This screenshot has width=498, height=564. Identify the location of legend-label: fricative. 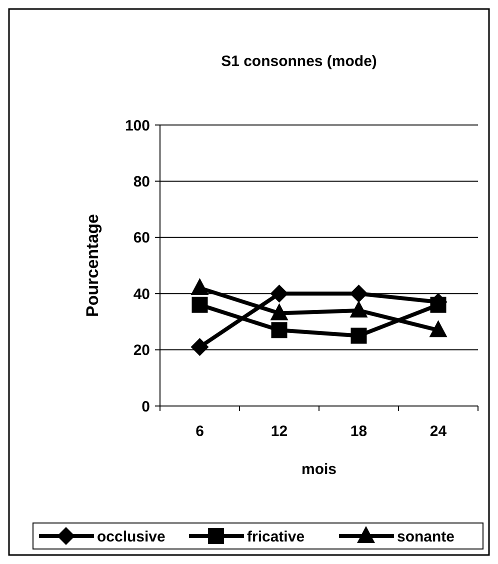
(276, 537).